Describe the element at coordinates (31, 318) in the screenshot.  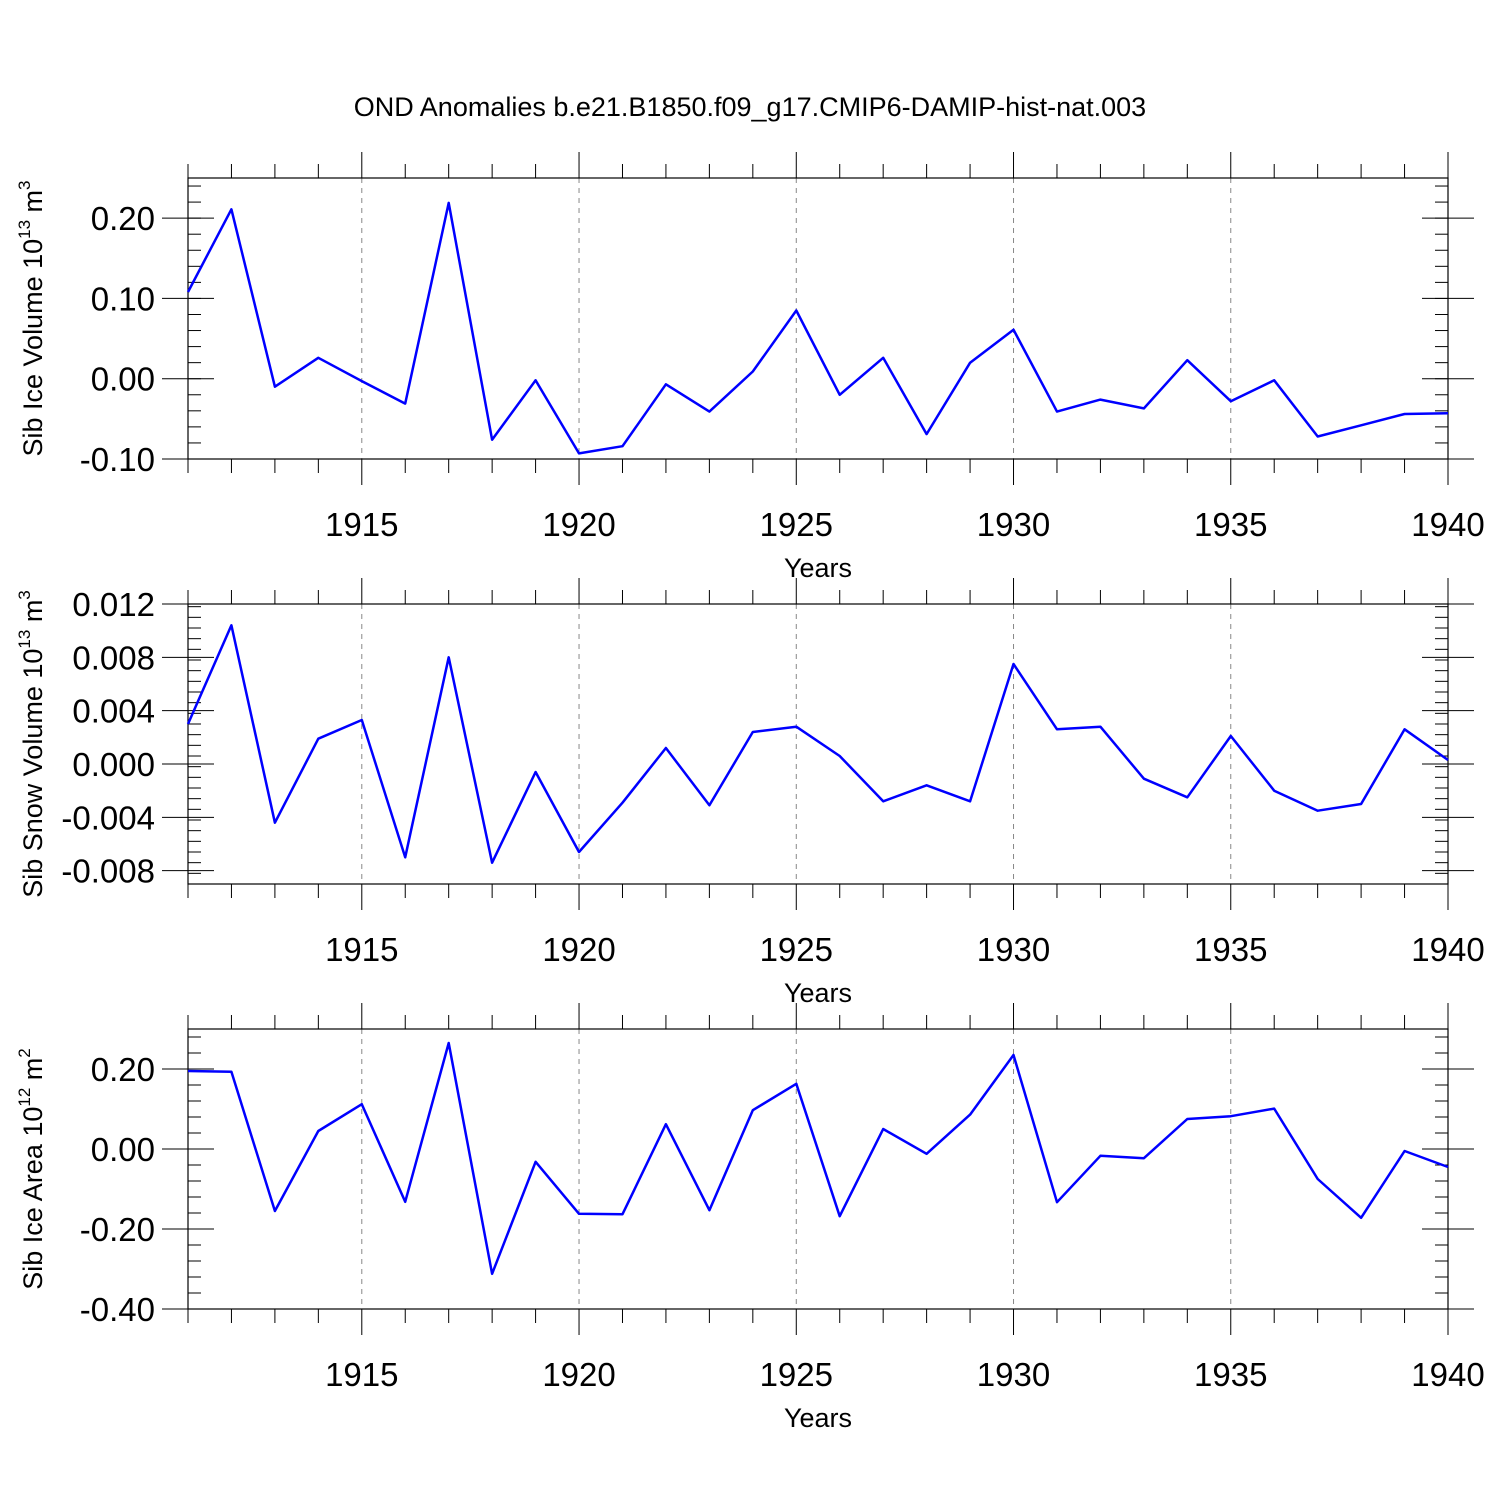
I see `y-axis-label: Sib Ice Volume 1013 m3` at that location.